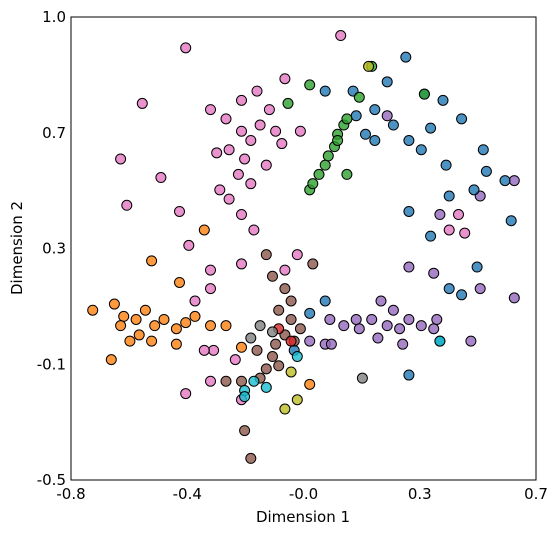 Image resolution: width=559 pixels, height=535 pixels. What do you see at coordinates (70, 494) in the screenshot?
I see `x-tick-label: -0.8` at bounding box center [70, 494].